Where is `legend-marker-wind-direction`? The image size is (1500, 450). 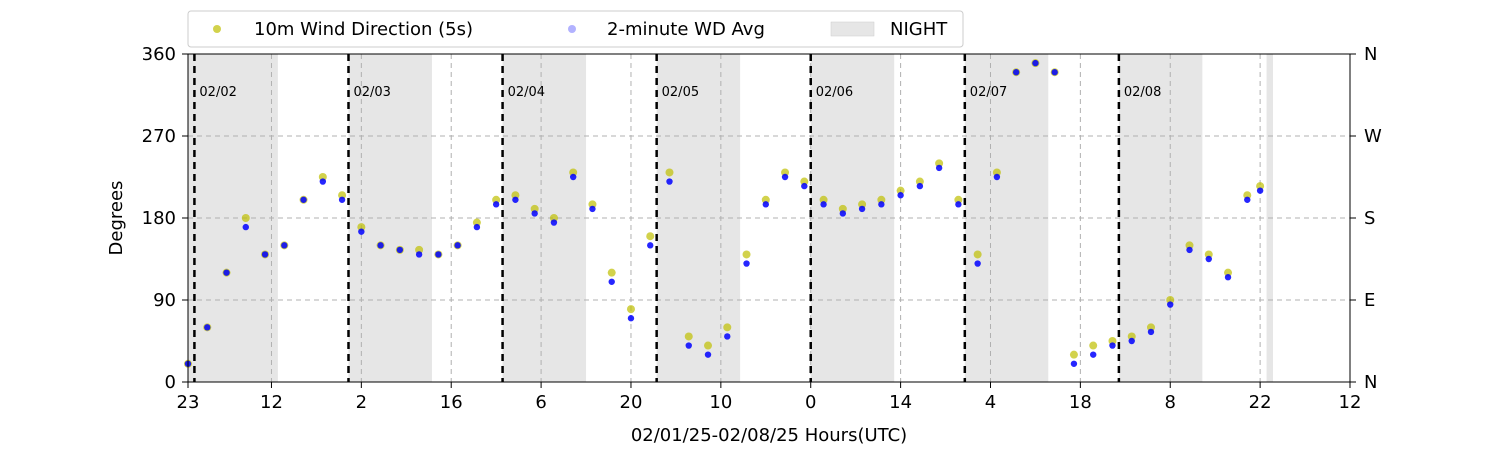
legend-marker-wind-direction is located at coordinates (217, 29).